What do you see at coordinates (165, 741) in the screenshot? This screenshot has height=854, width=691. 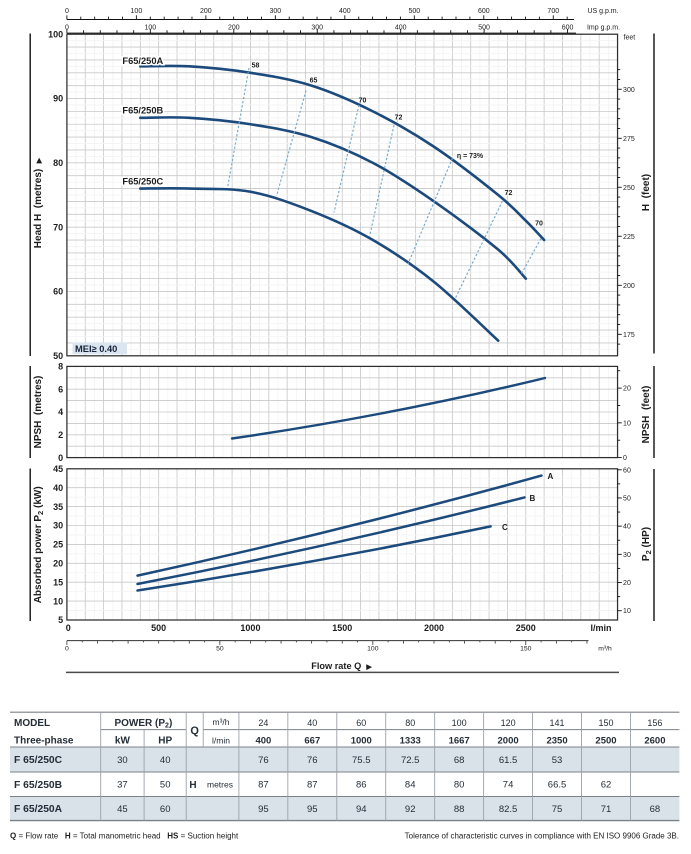 I see `svg-text: HP` at bounding box center [165, 741].